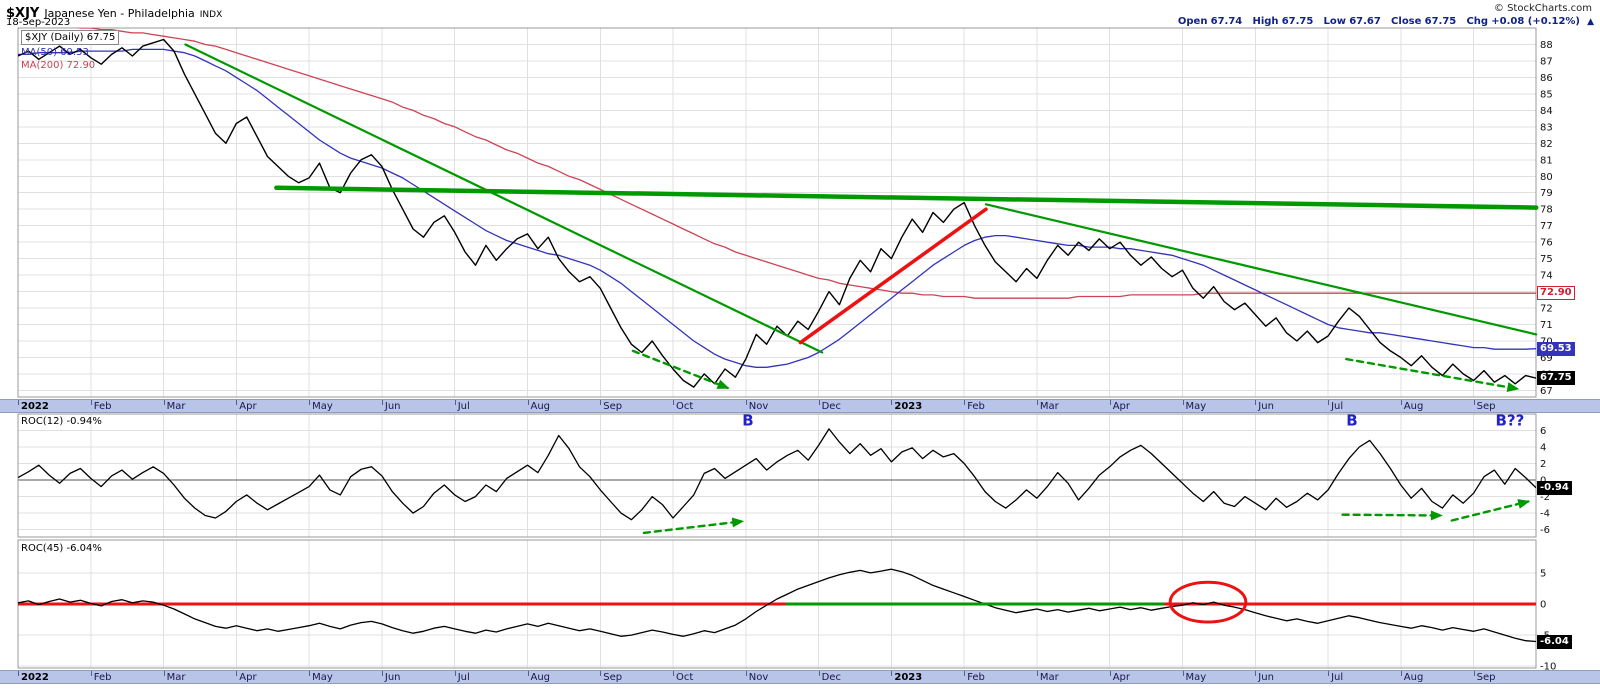 The image size is (1600, 700). What do you see at coordinates (1543, 573) in the screenshot?
I see `svg-text: 5` at bounding box center [1543, 573].